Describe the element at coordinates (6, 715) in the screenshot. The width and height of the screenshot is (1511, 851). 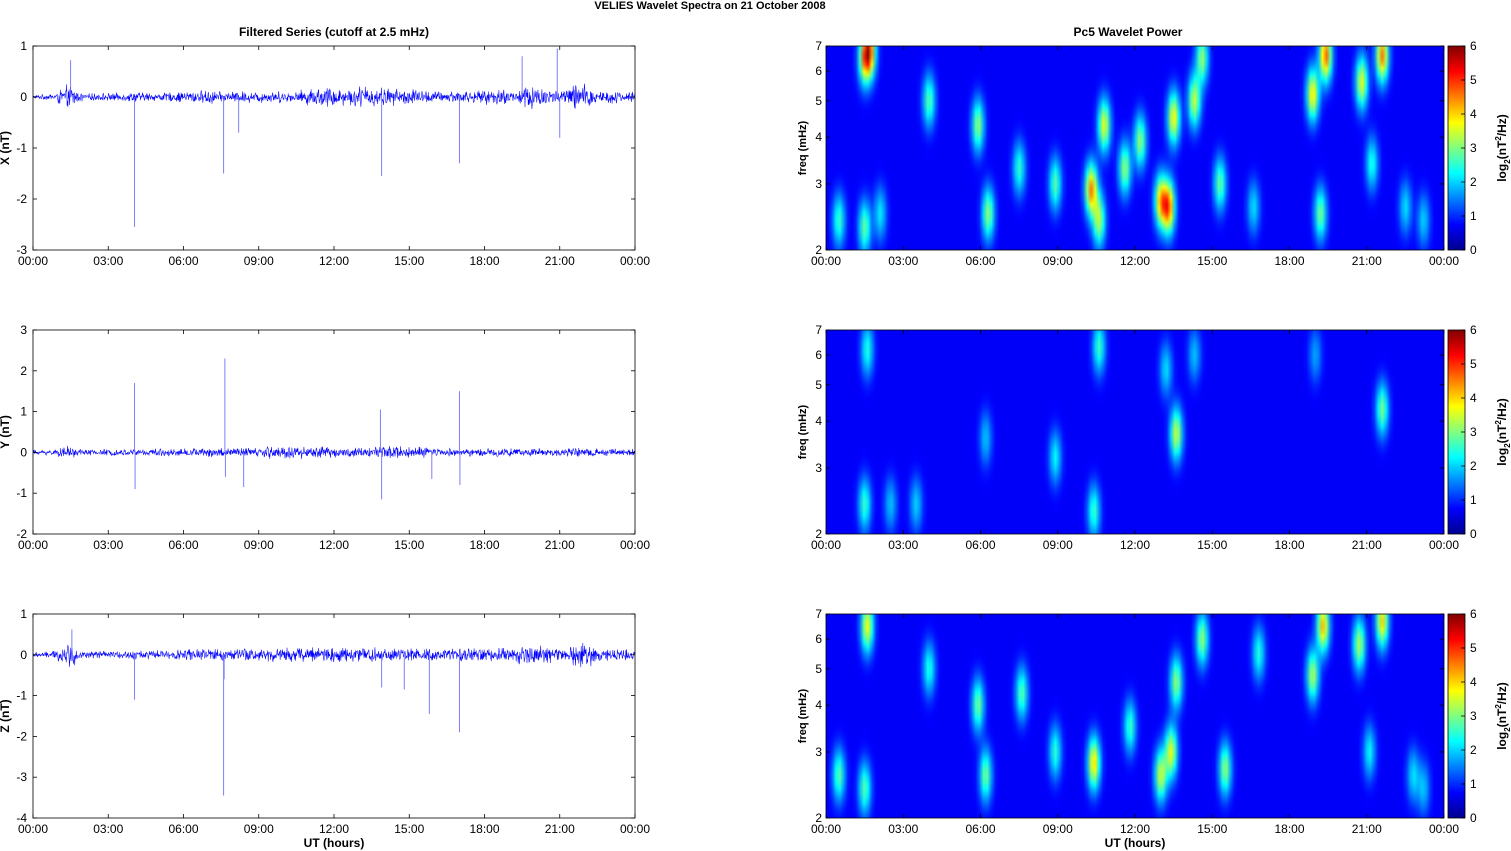
I see `y-axis-label: Z (nT)` at that location.